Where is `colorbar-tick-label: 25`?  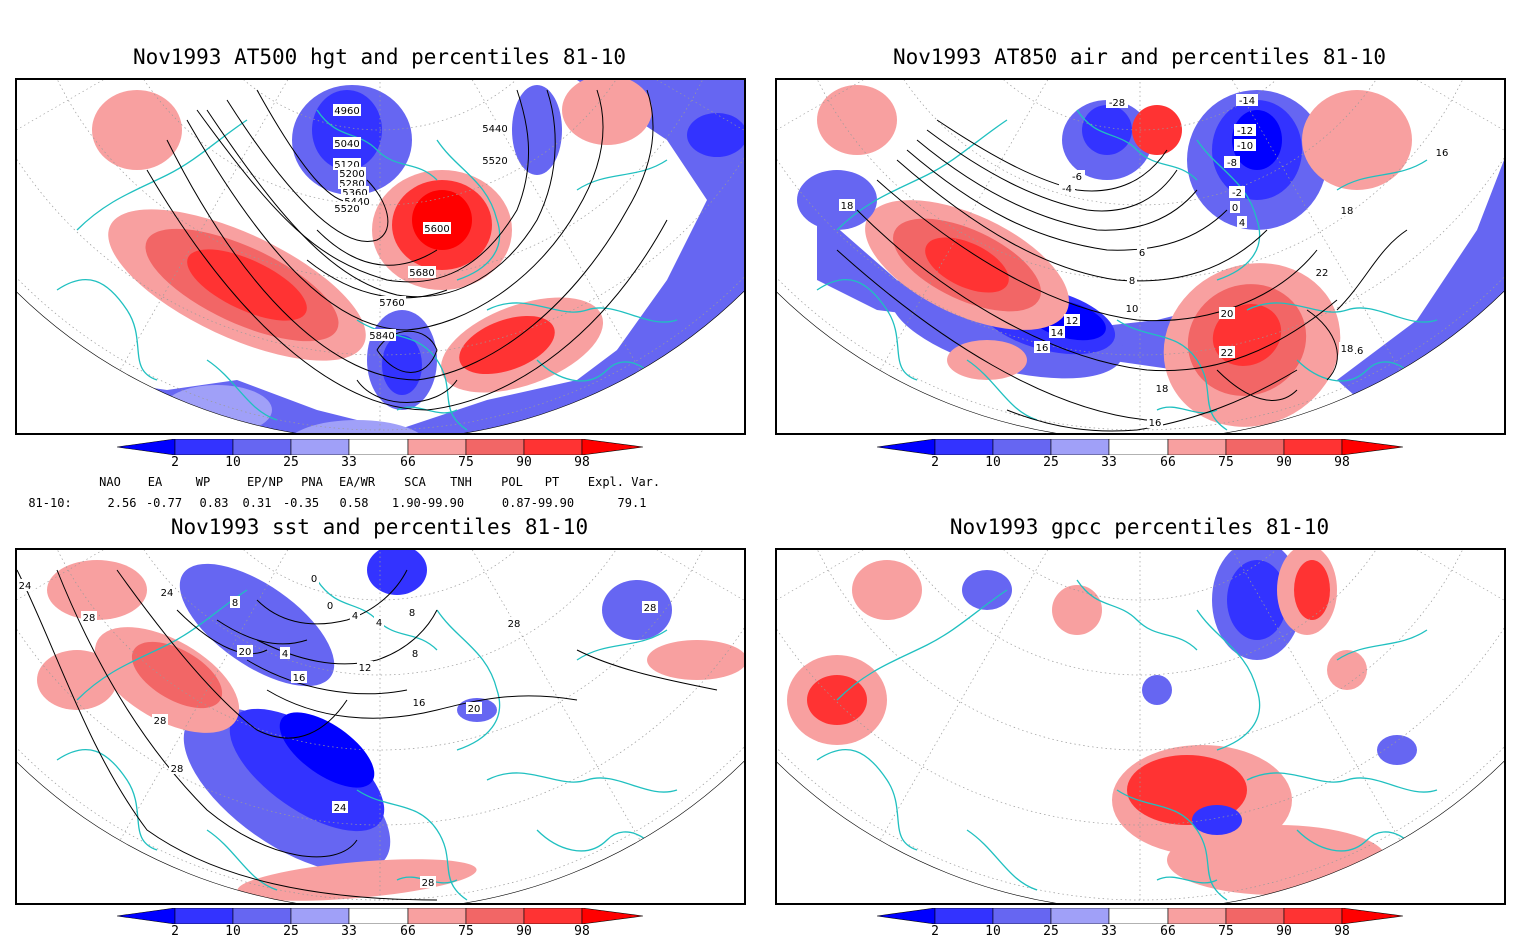 colorbar-tick-label: 25 is located at coordinates (1051, 462).